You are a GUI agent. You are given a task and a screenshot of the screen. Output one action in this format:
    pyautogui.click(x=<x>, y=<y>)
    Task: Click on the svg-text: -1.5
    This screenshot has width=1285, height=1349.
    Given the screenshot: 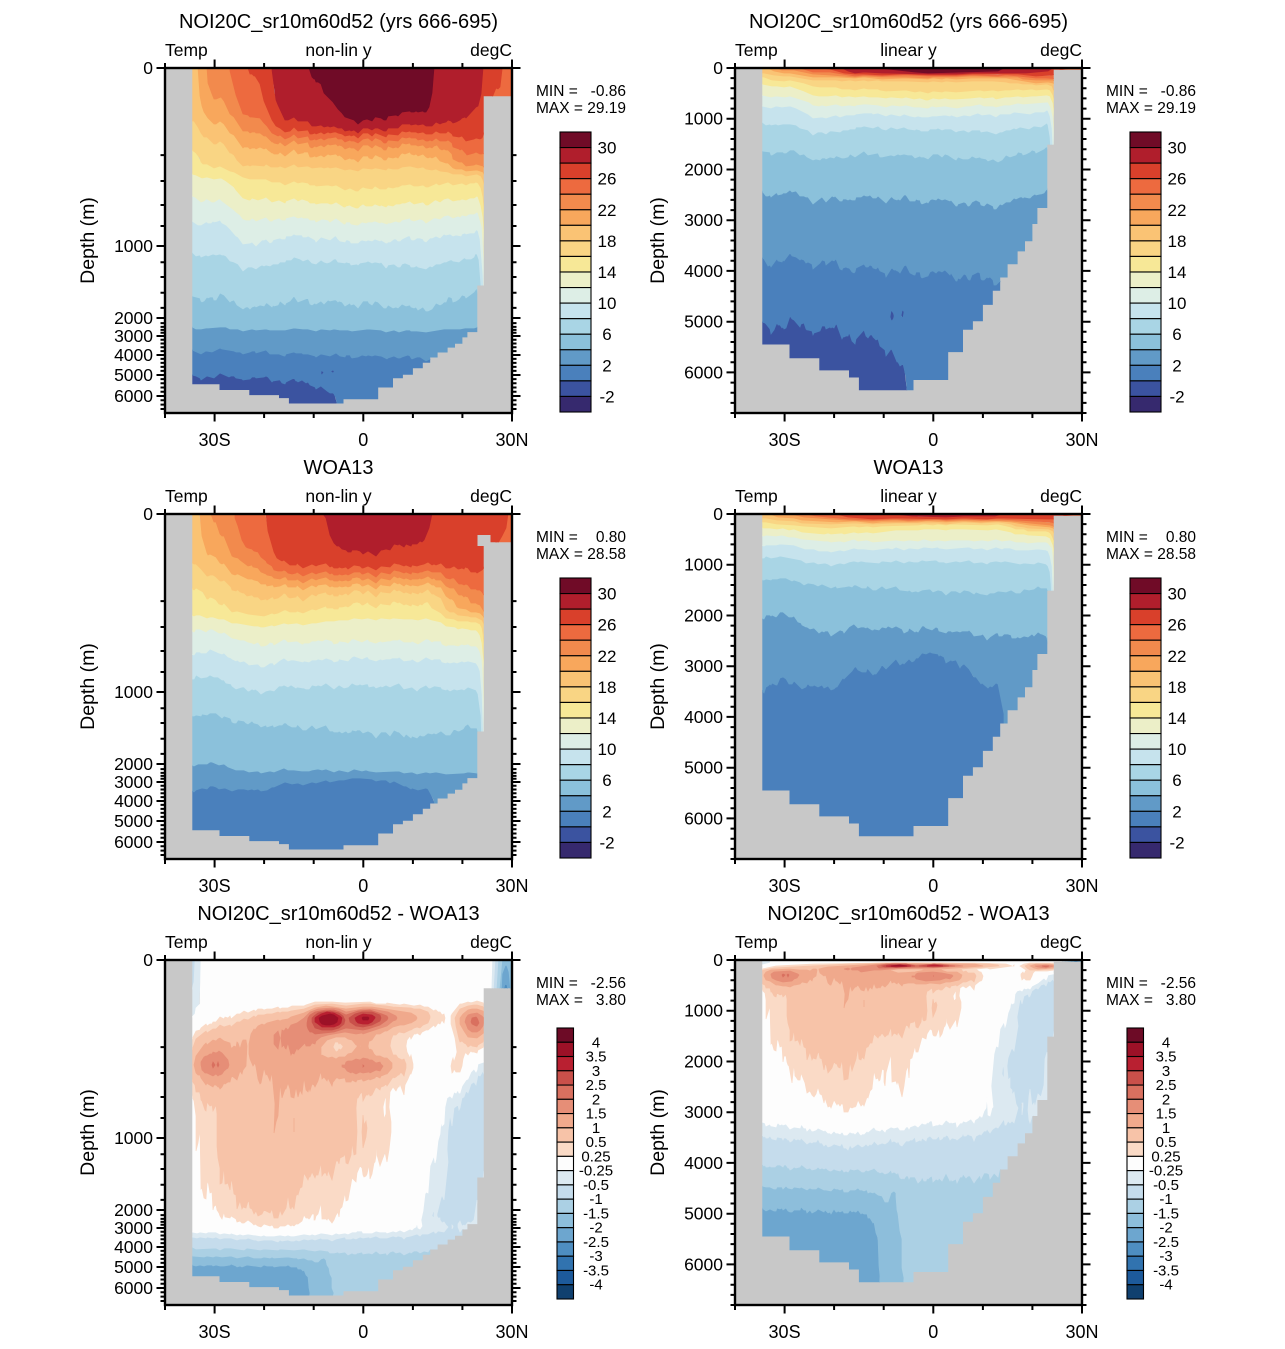 What is the action you would take?
    pyautogui.click(x=1166, y=1213)
    